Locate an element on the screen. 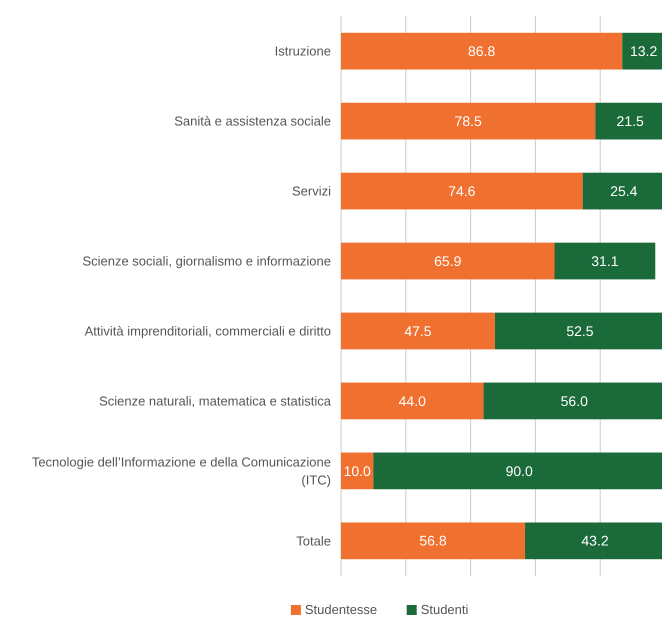 The image size is (662, 623). data-label: 44.0 is located at coordinates (412, 400).